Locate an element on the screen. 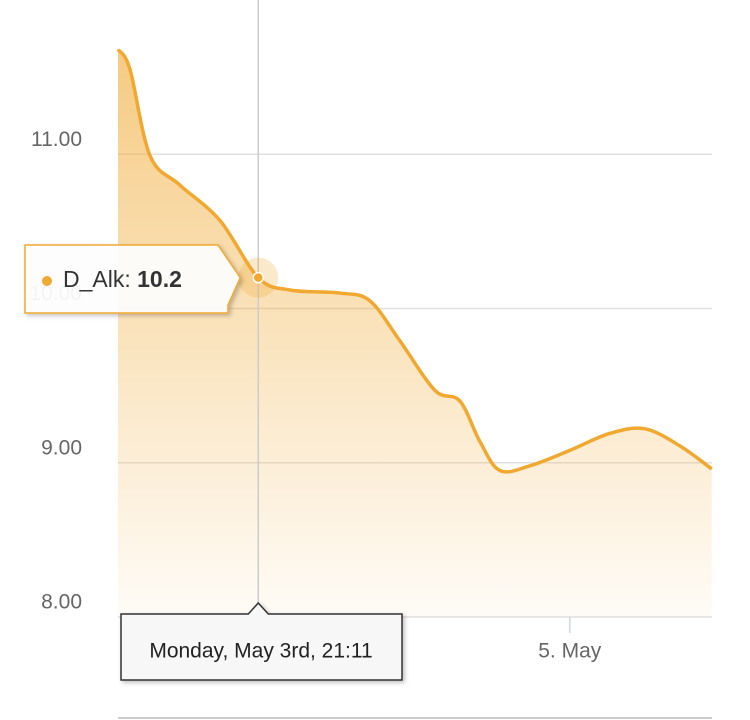  x-tooltip-box is located at coordinates (261, 641).